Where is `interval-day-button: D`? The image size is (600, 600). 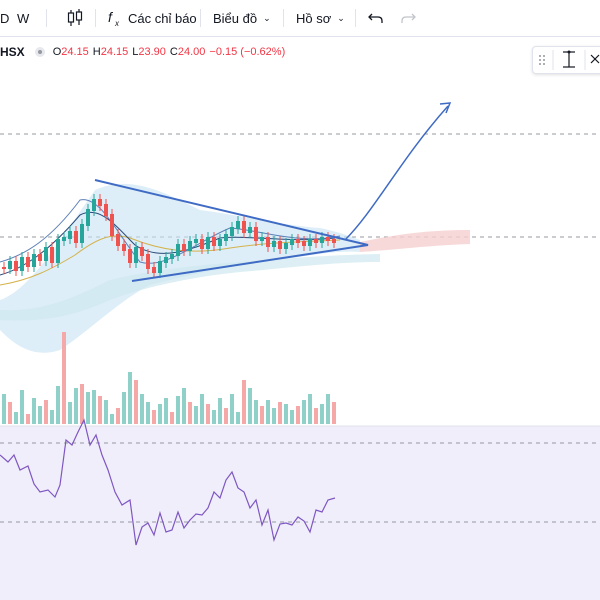 interval-day-button: D is located at coordinates (4, 18).